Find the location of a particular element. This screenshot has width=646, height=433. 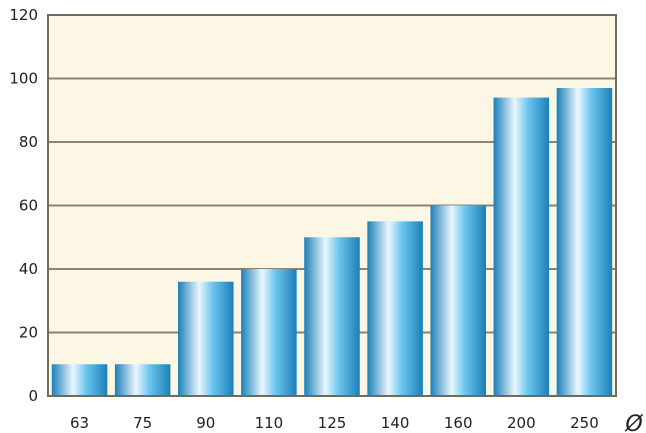

x-tick-label: 250 is located at coordinates (584, 423).